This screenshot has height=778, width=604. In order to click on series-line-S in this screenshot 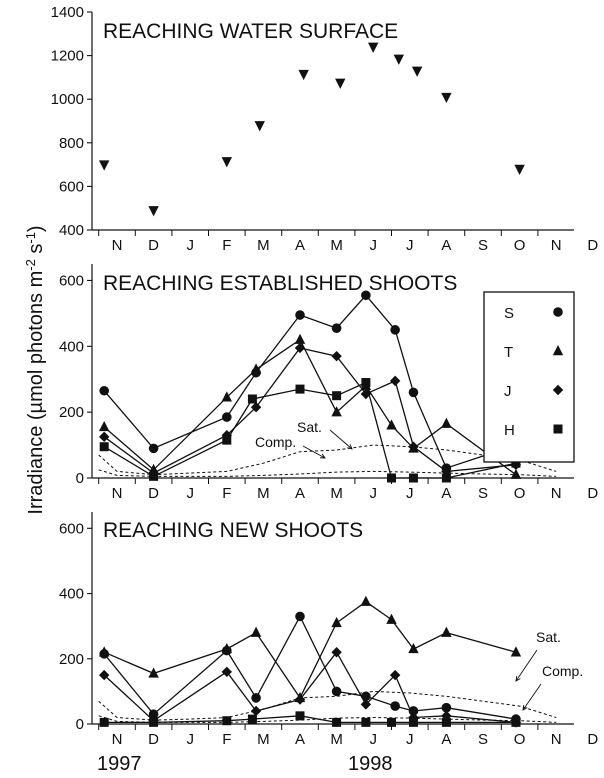, I will do `click(310, 667)`.